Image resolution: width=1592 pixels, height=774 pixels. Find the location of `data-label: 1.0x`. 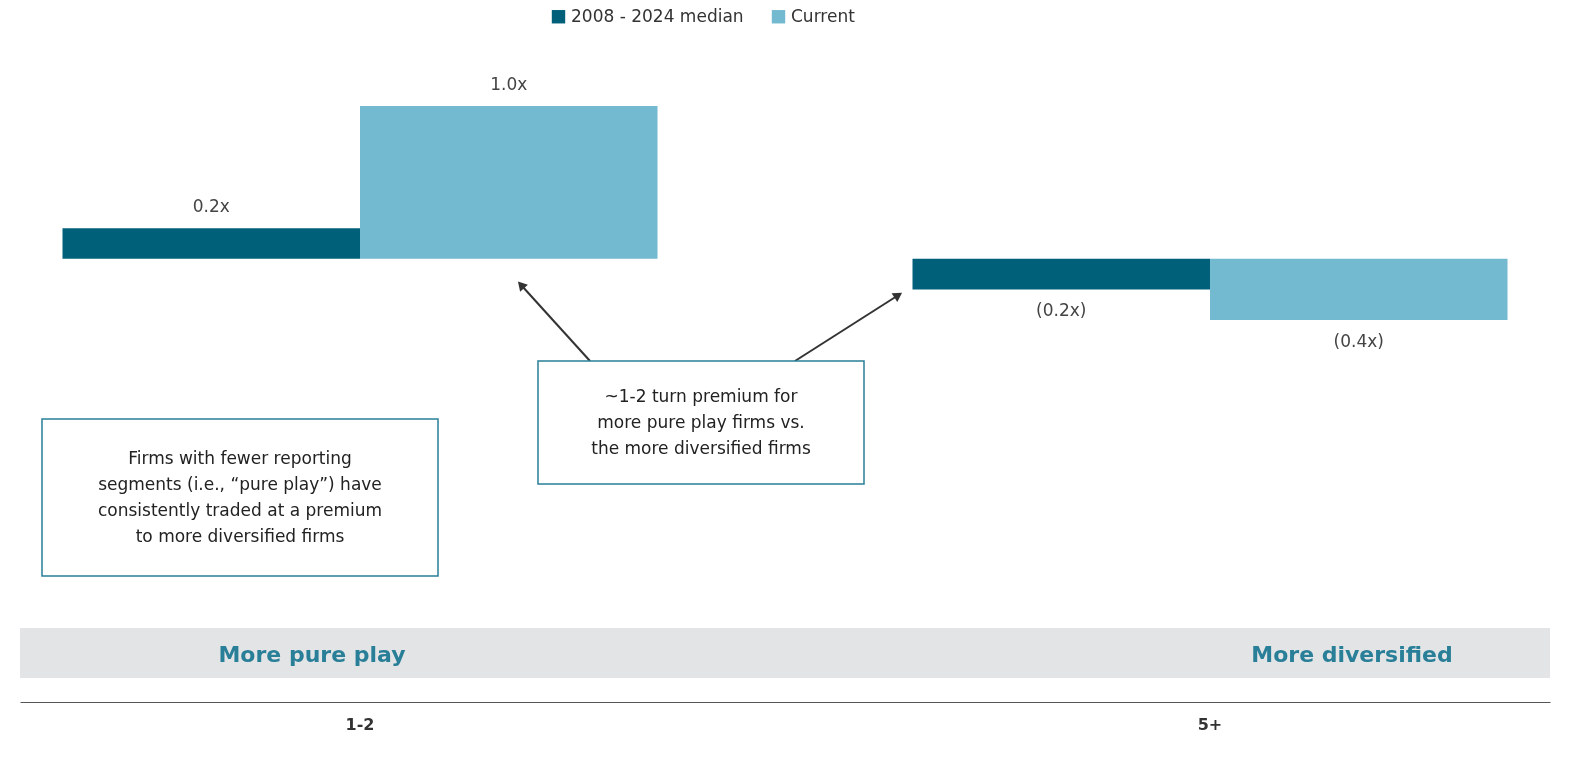

data-label: 1.0x is located at coordinates (509, 84).